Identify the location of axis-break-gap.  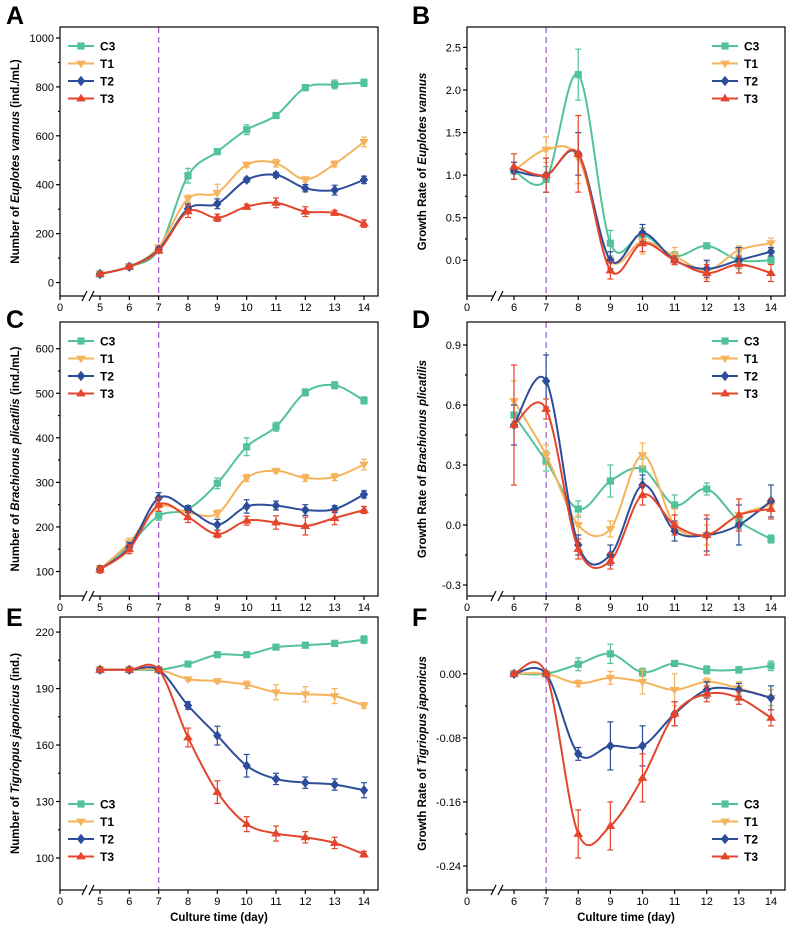
(88, 296).